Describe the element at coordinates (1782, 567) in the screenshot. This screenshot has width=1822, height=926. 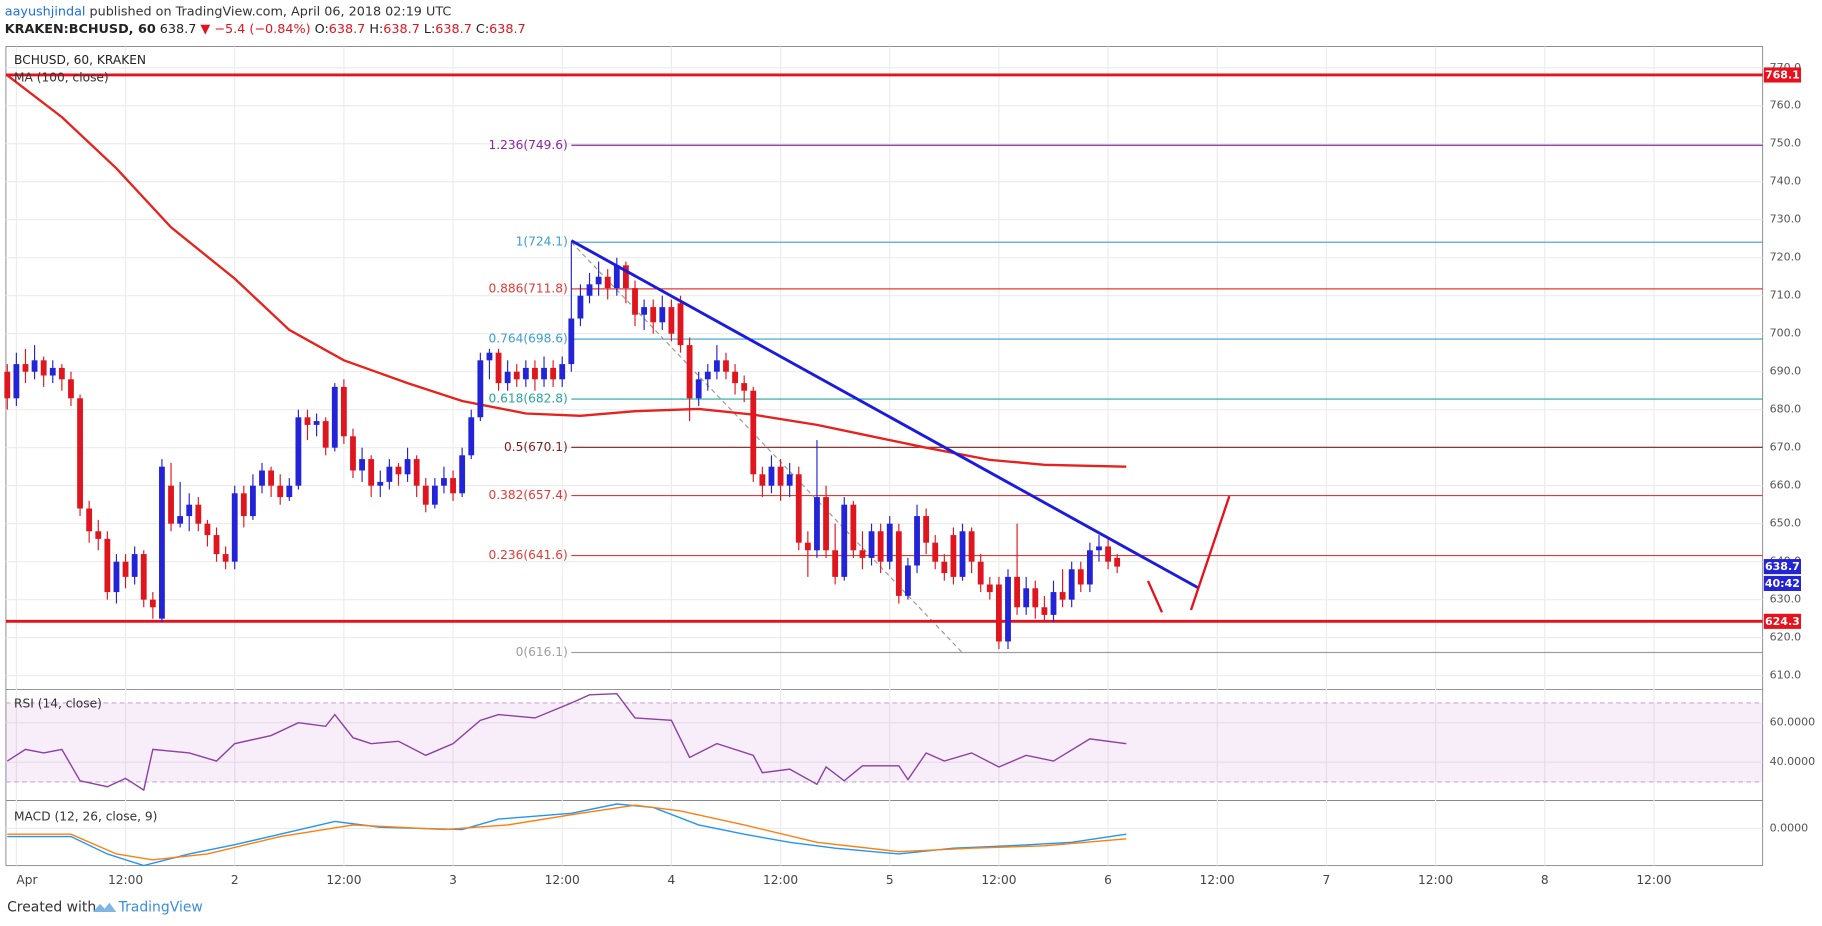
I see `price-tag` at that location.